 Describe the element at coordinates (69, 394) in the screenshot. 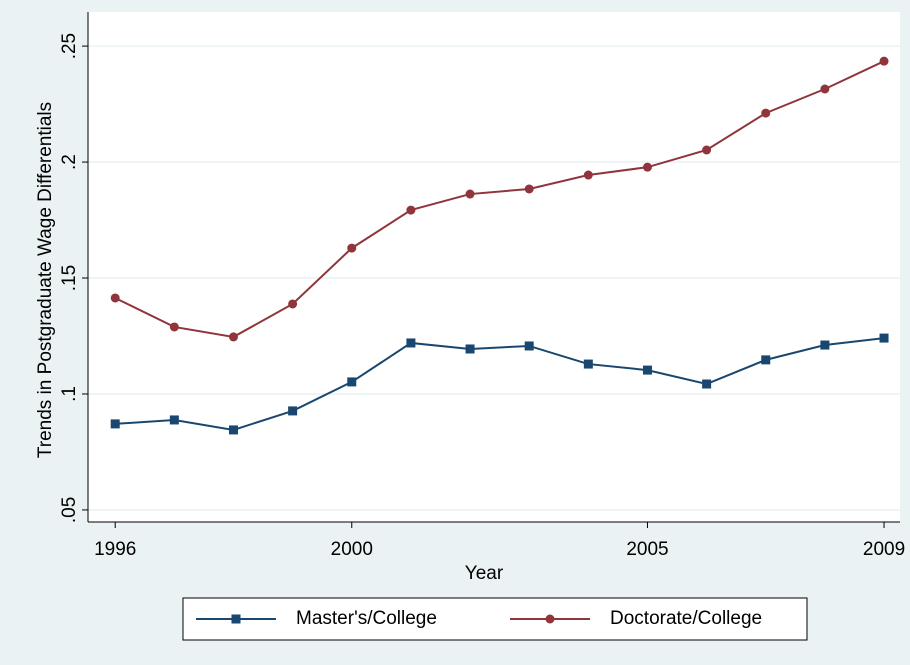

I see `y-tick-label: .1` at that location.